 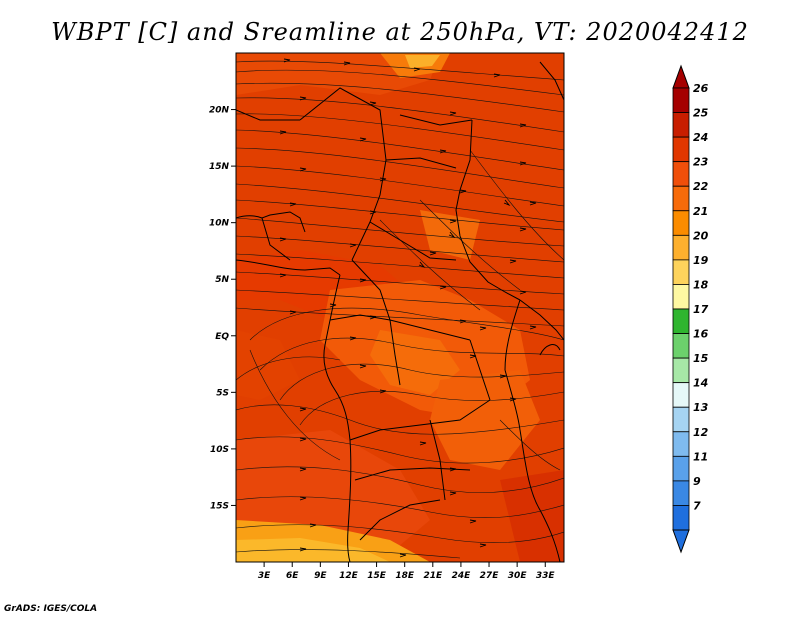 I want to click on lon-tick-label: 18E, so click(x=405, y=576).